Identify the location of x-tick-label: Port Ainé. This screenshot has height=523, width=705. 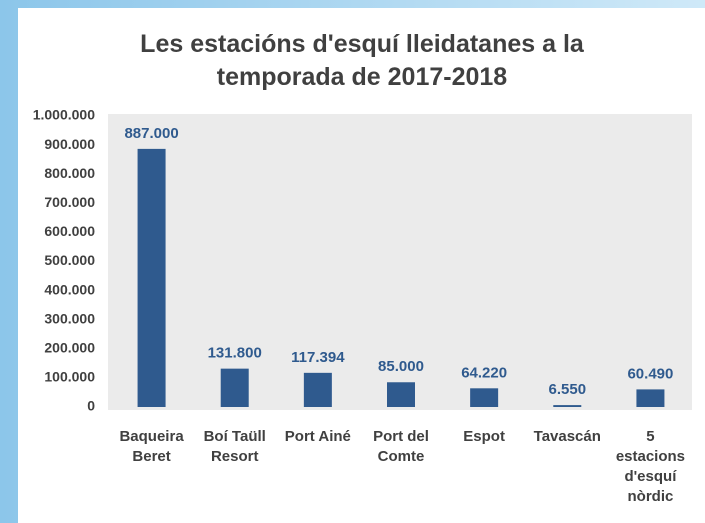
(318, 436).